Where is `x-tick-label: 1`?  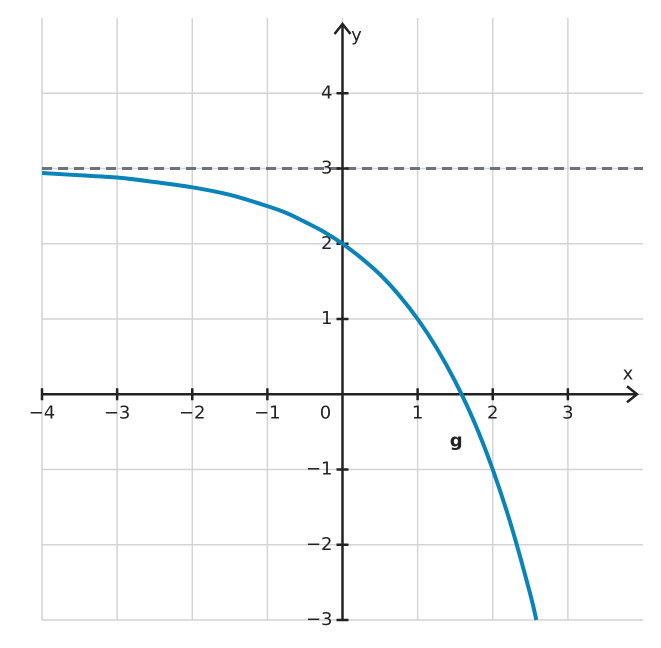 x-tick-label: 1 is located at coordinates (417, 412).